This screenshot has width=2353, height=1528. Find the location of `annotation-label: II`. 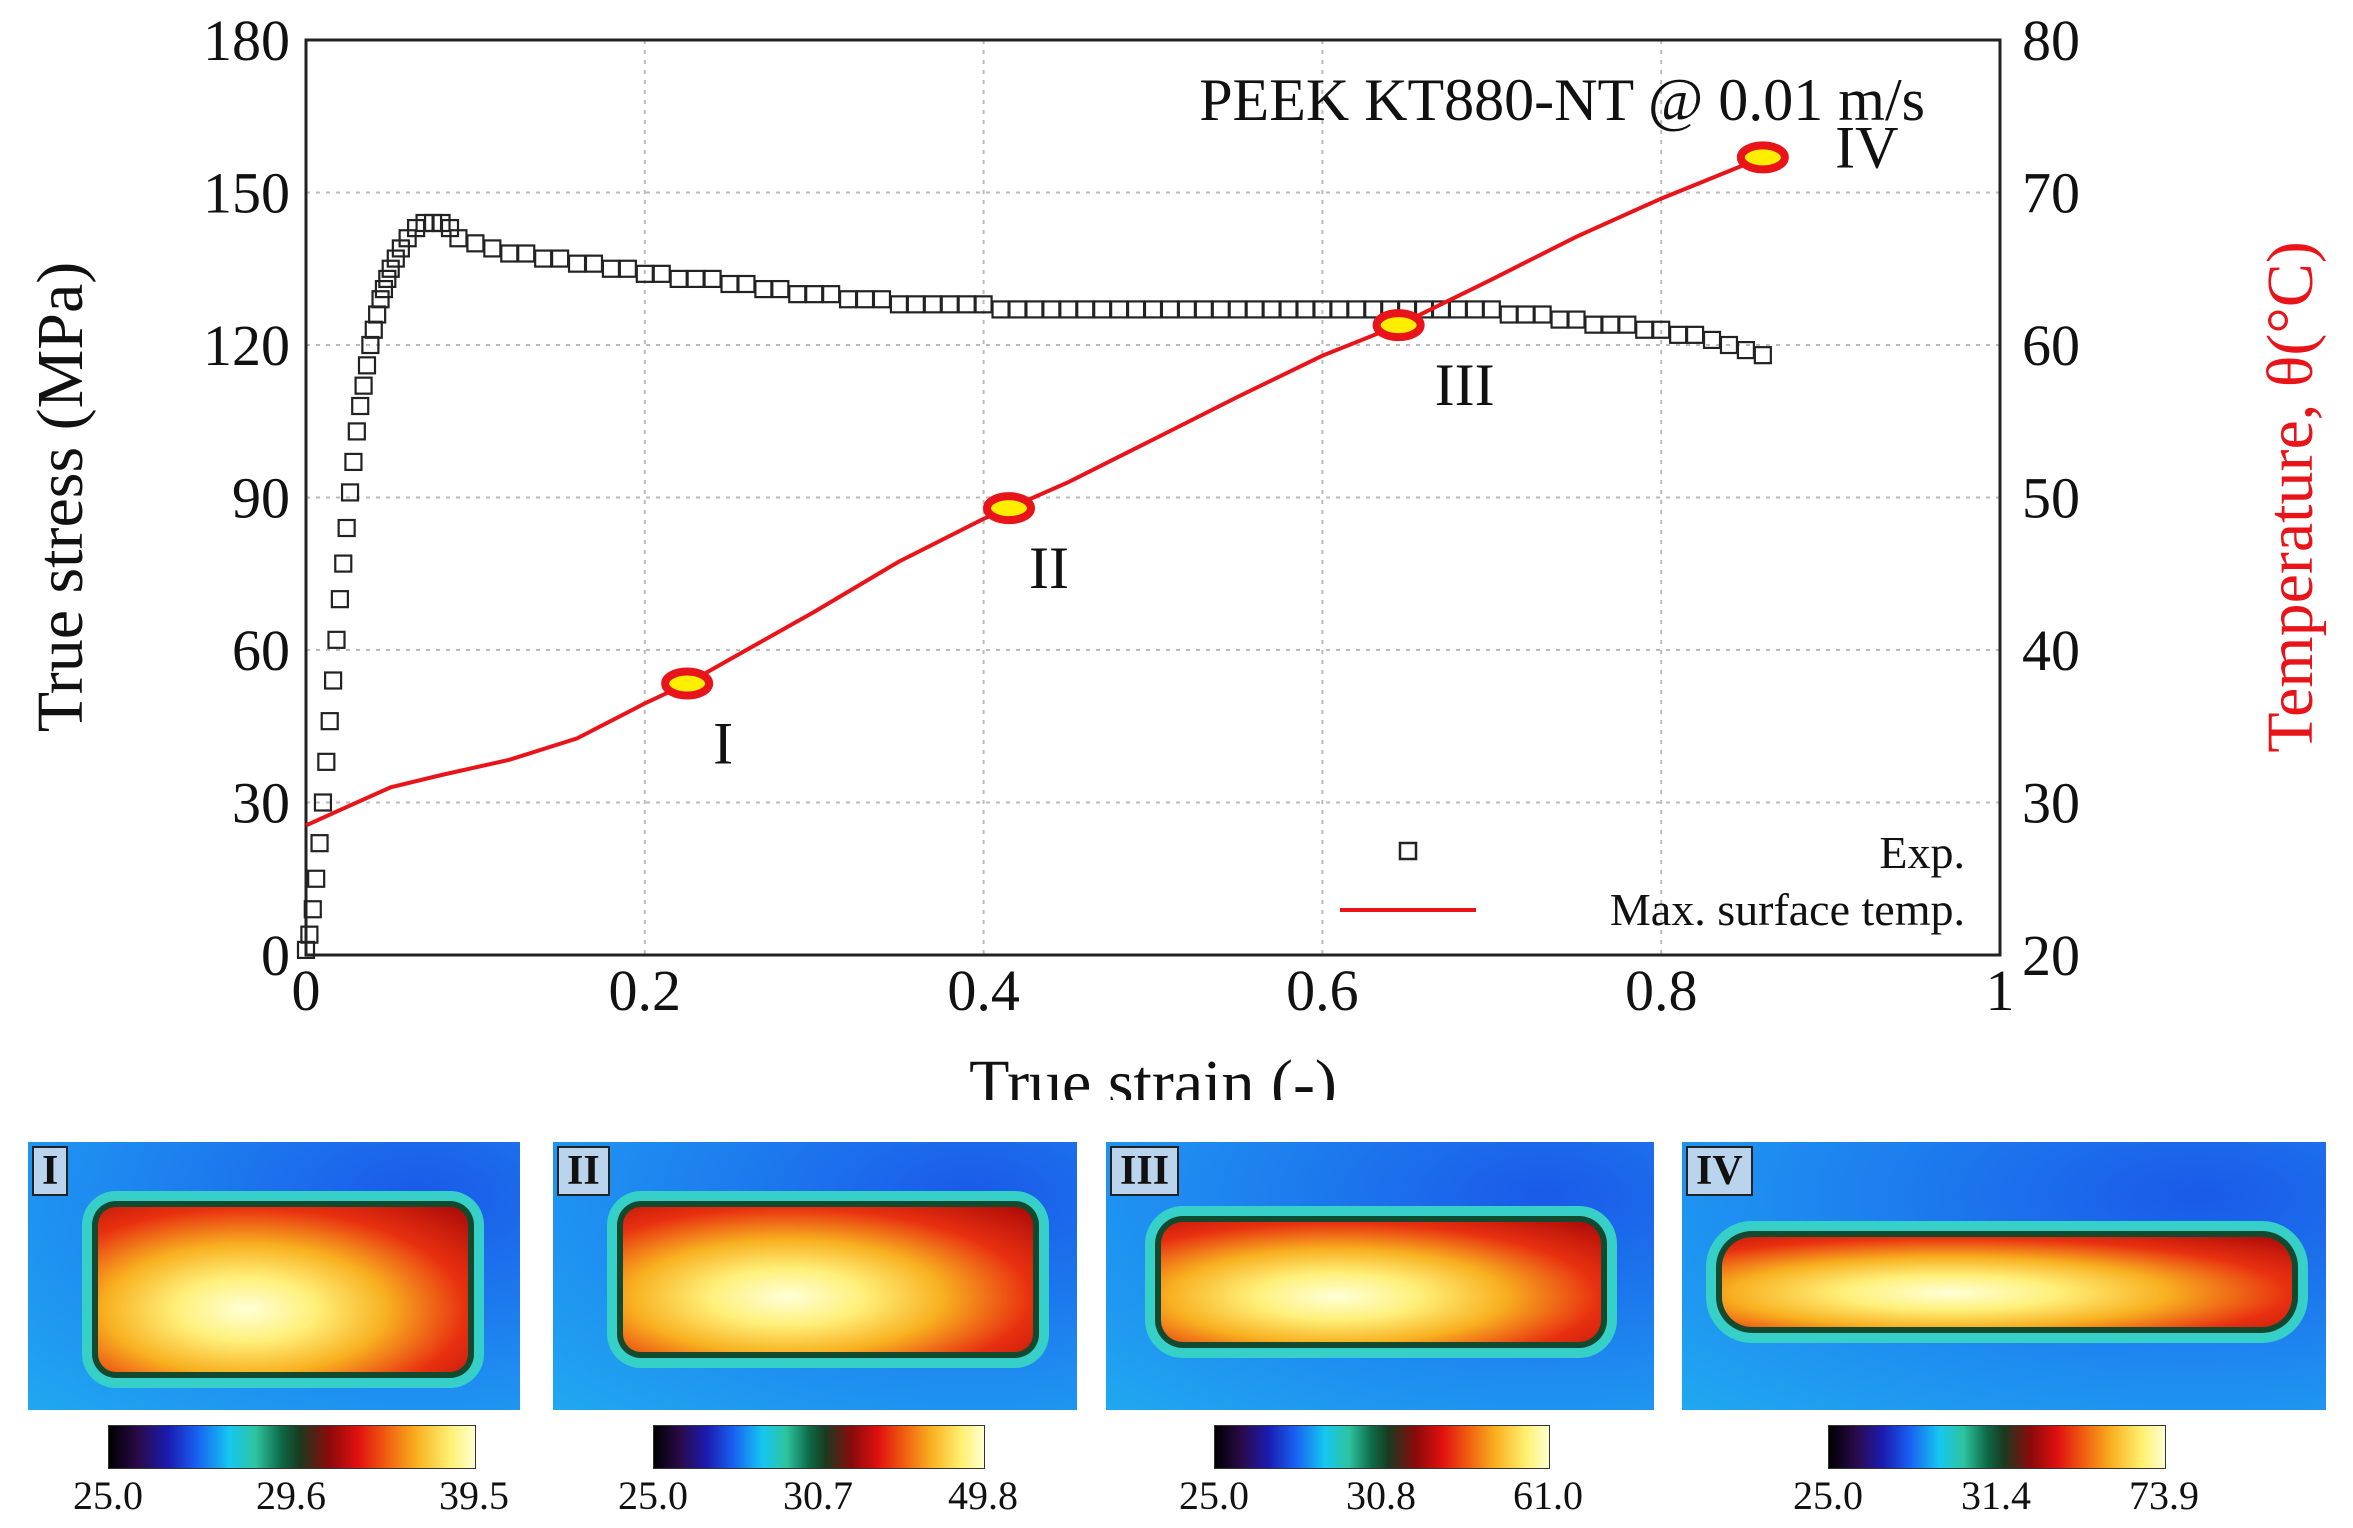

annotation-label: II is located at coordinates (1049, 568).